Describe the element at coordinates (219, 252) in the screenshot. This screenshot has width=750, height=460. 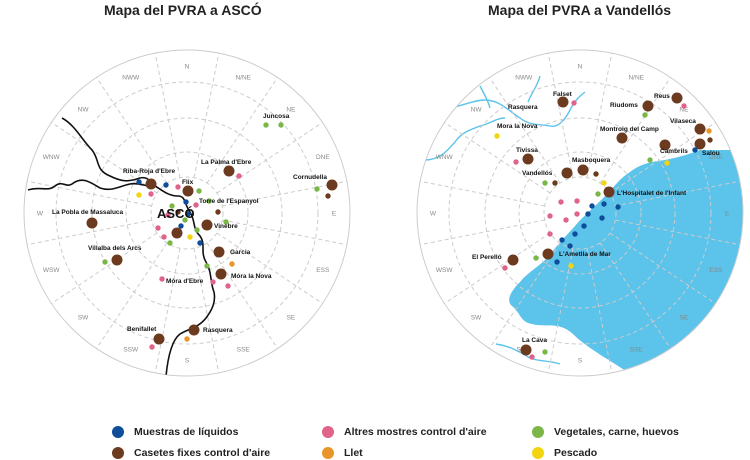
I see `asco-caseta-garcia` at that location.